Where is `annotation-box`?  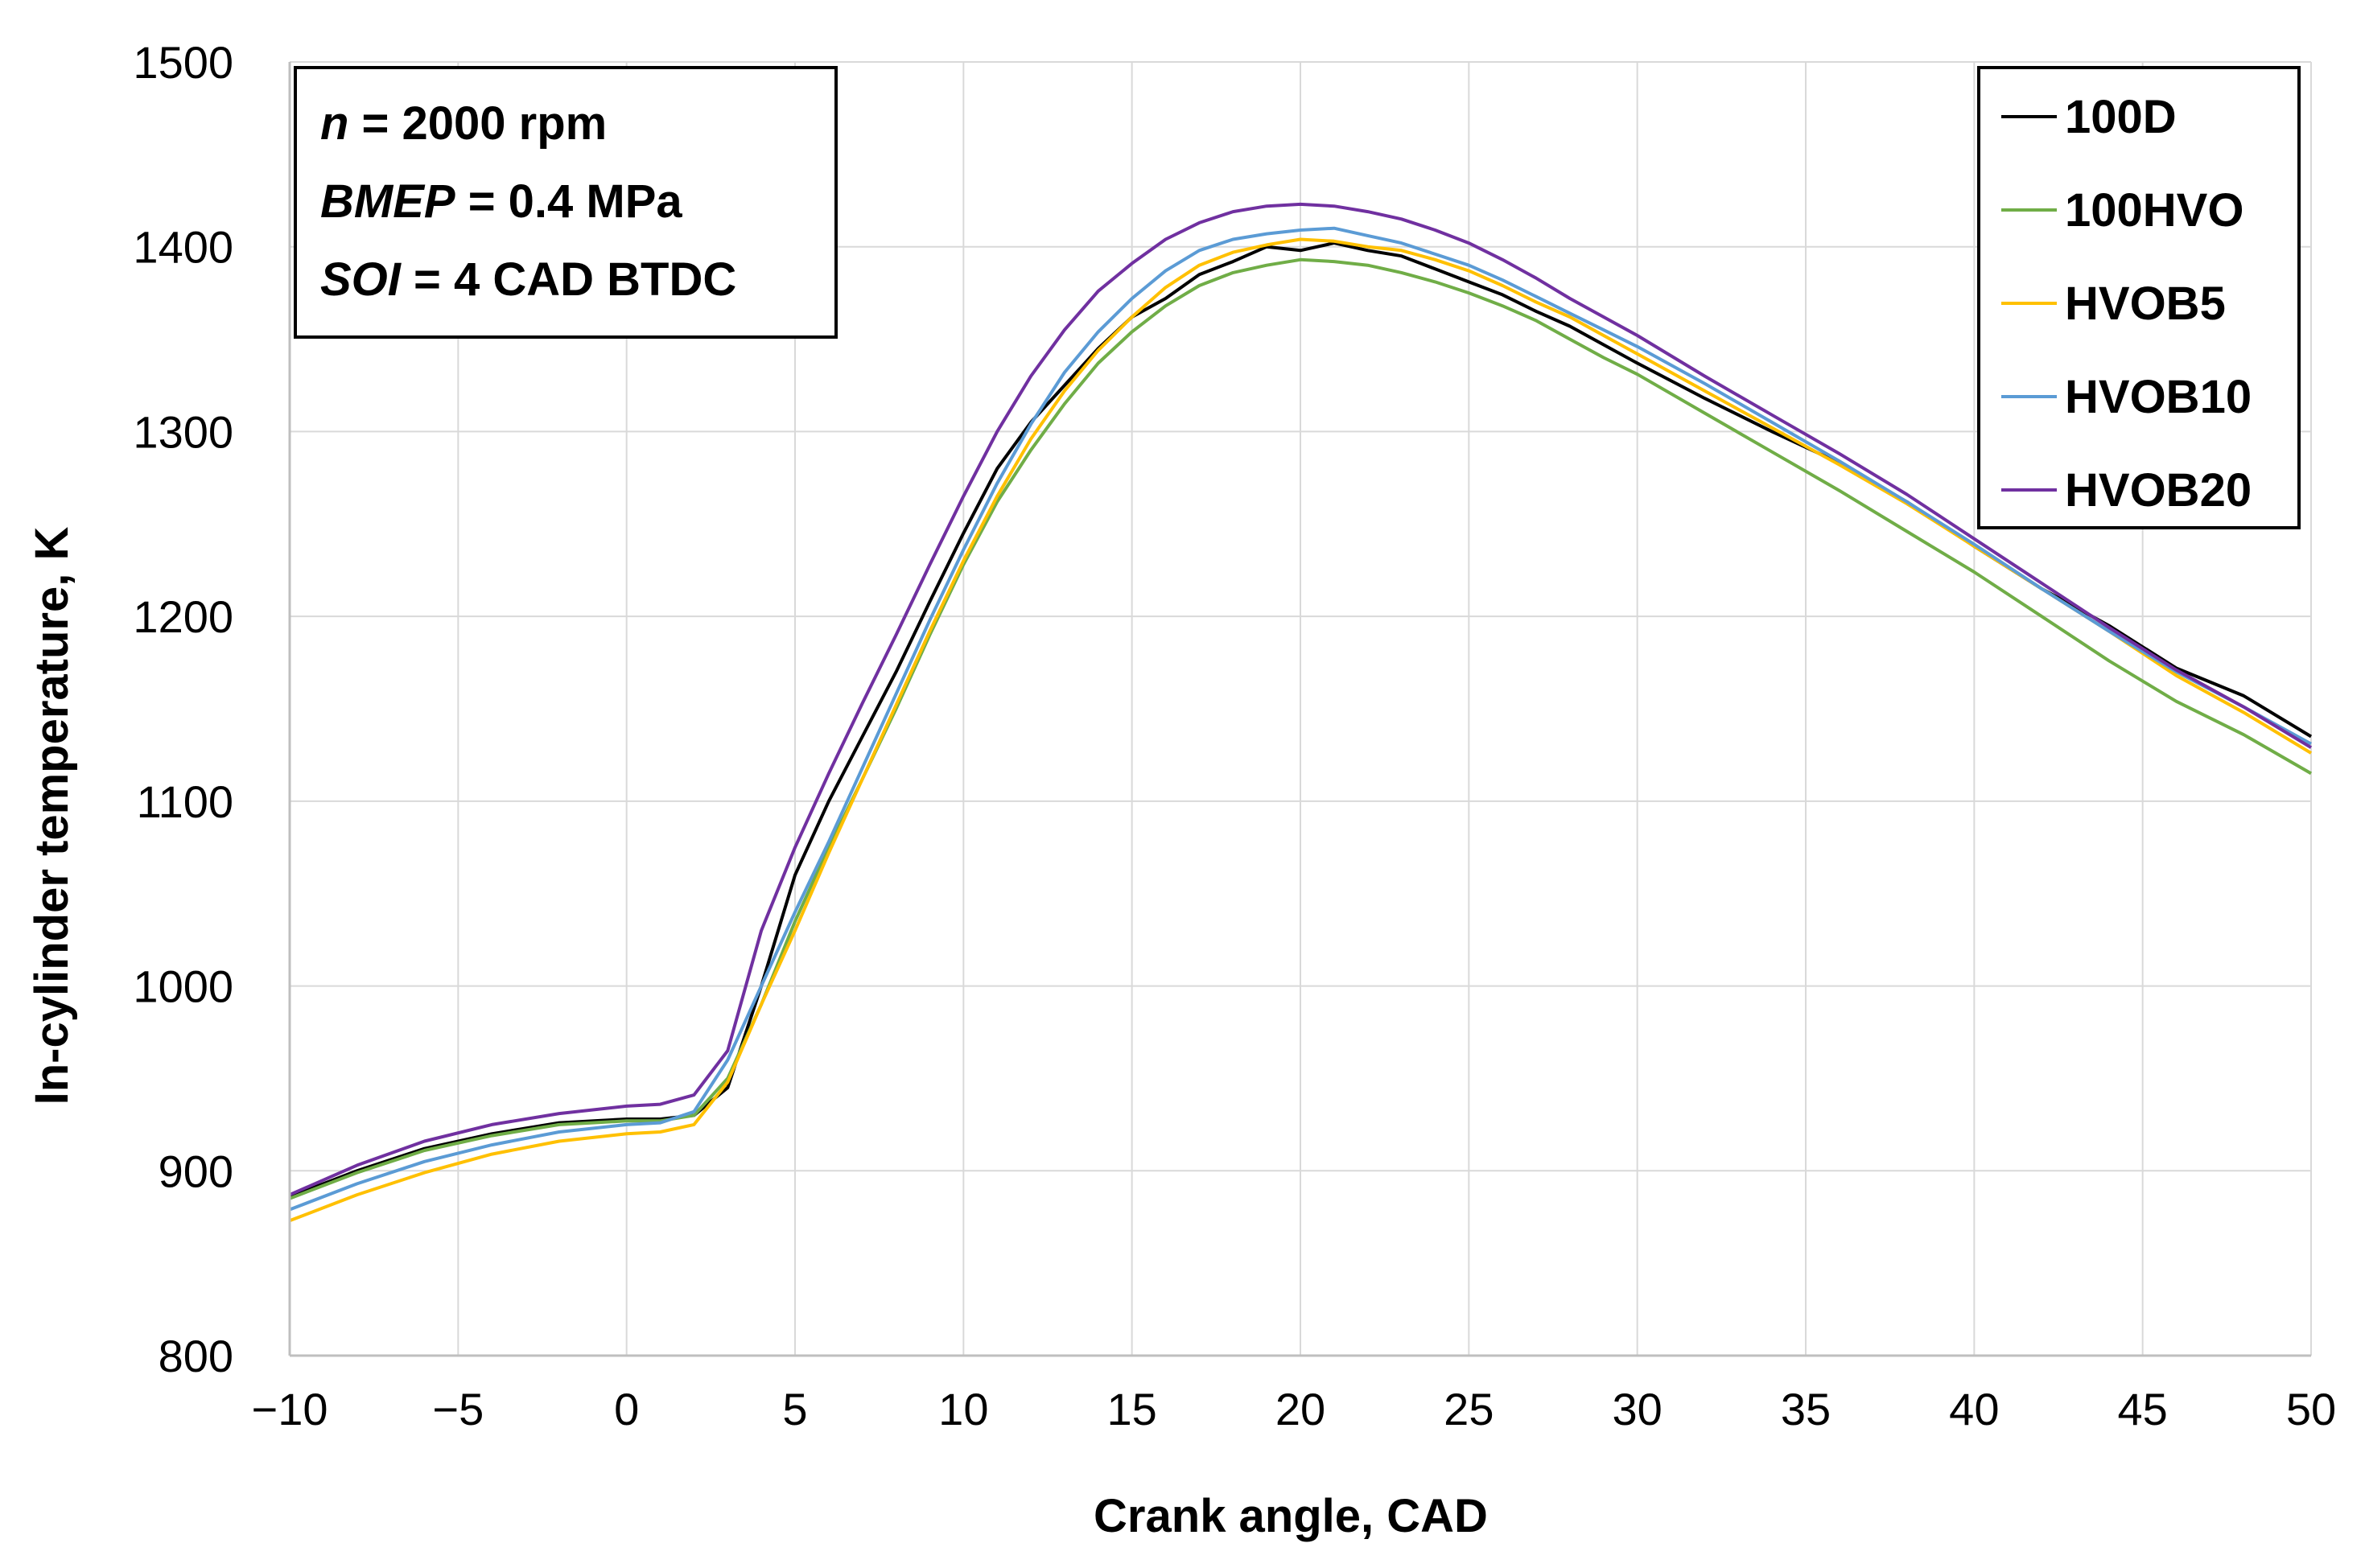 annotation-box is located at coordinates (566, 202).